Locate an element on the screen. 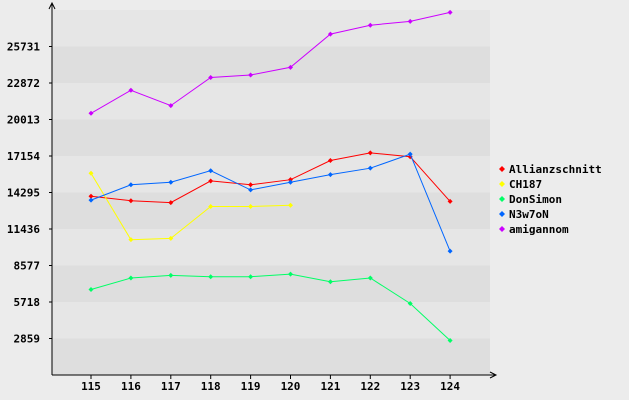 The height and width of the screenshot is (400, 629). legend-item: N3w7oN is located at coordinates (524, 214).